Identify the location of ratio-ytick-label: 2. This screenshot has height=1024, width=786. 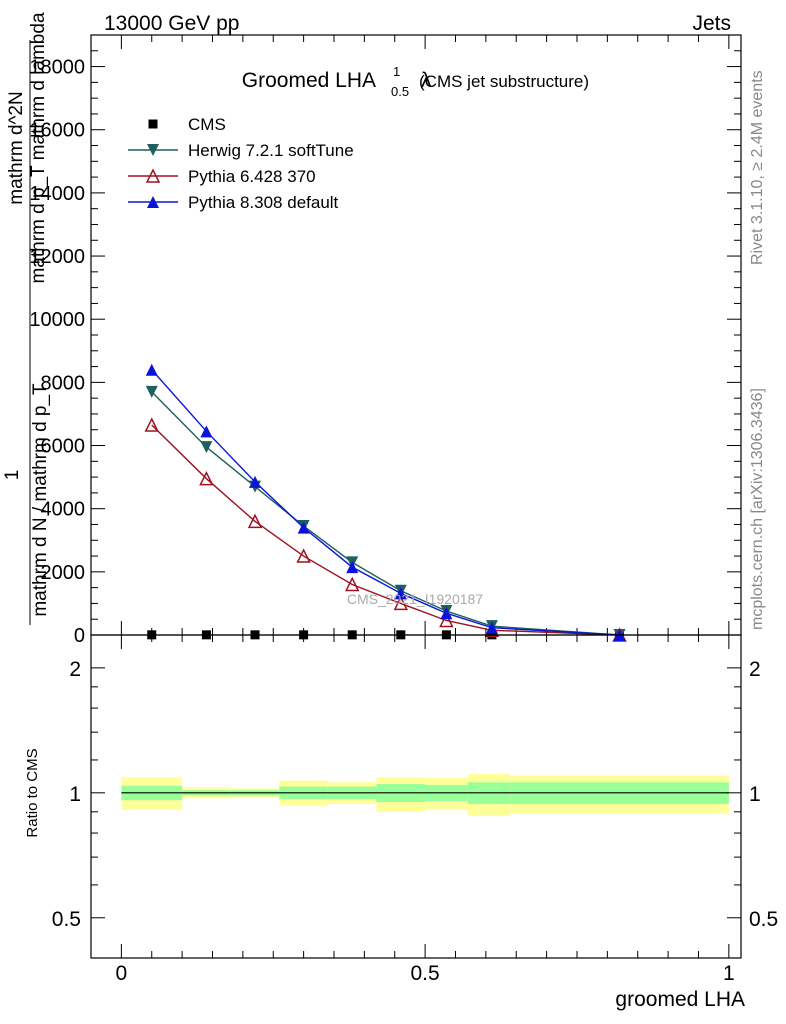
(75, 669).